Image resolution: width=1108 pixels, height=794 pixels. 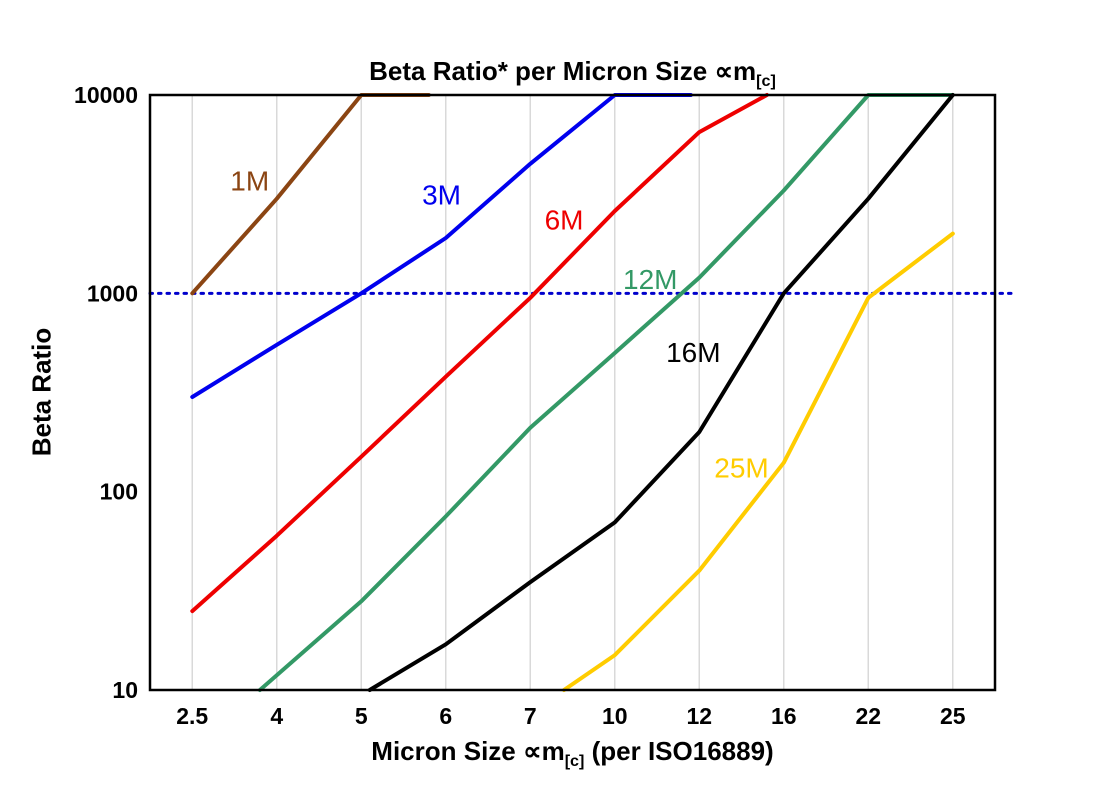 I want to click on y-tick-label: 100, so click(x=119, y=492).